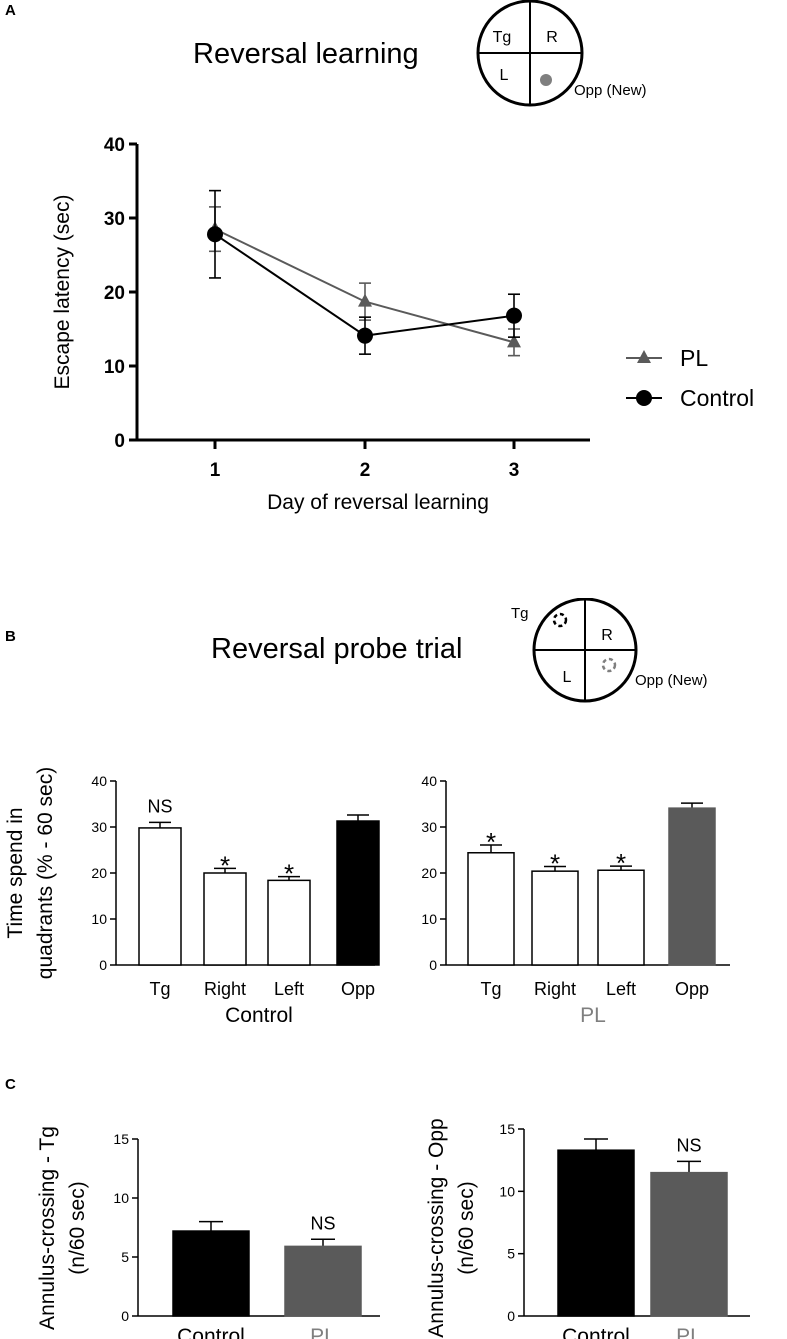 Image resolution: width=787 pixels, height=1339 pixels. Describe the element at coordinates (593, 1015) in the screenshot. I see `group-label: PL` at that location.